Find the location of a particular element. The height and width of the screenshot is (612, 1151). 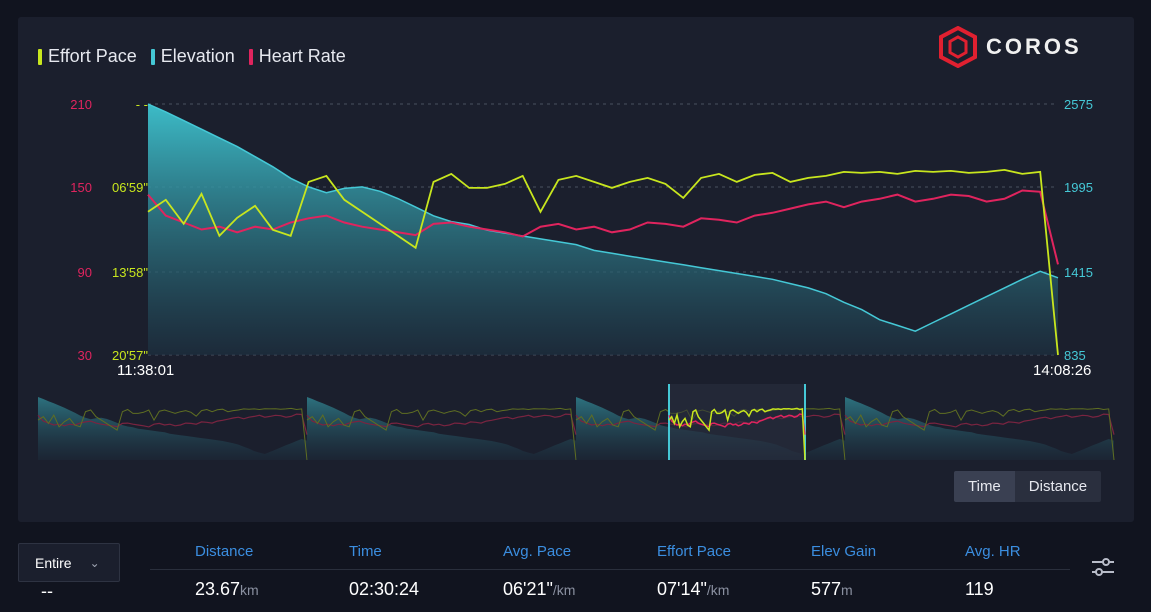

stat-number: 577 is located at coordinates (826, 589).